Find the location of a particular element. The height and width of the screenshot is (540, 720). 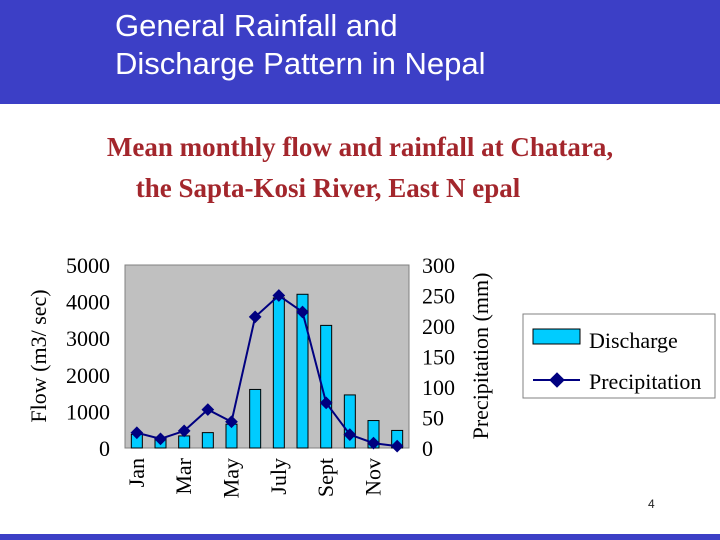

right-axis-ticks: 0 50 100 150 200 250 300 is located at coordinates (438, 357).